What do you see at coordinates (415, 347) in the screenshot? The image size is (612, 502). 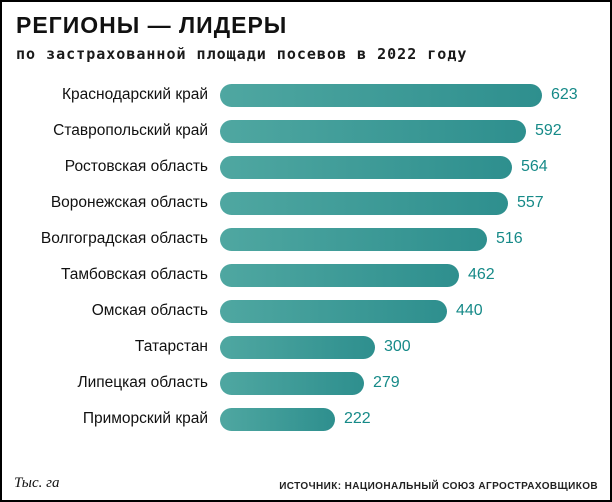 I see `bar-area: 300` at bounding box center [415, 347].